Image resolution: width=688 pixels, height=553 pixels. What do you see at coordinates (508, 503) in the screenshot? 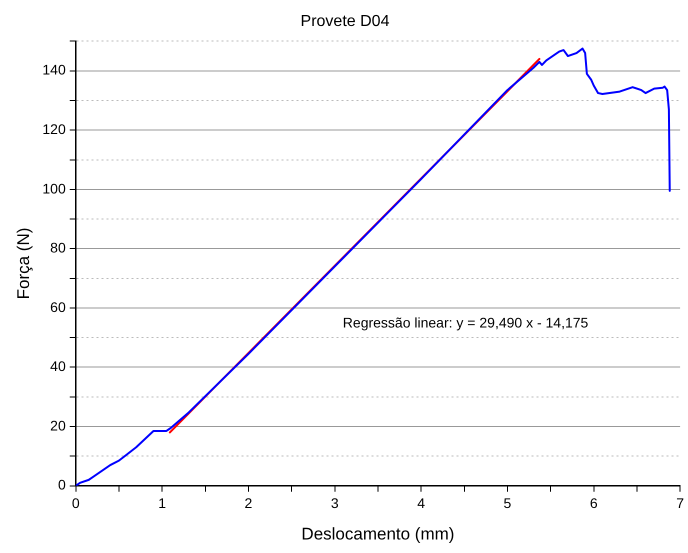
I see `x-tick-label: 5` at bounding box center [508, 503].